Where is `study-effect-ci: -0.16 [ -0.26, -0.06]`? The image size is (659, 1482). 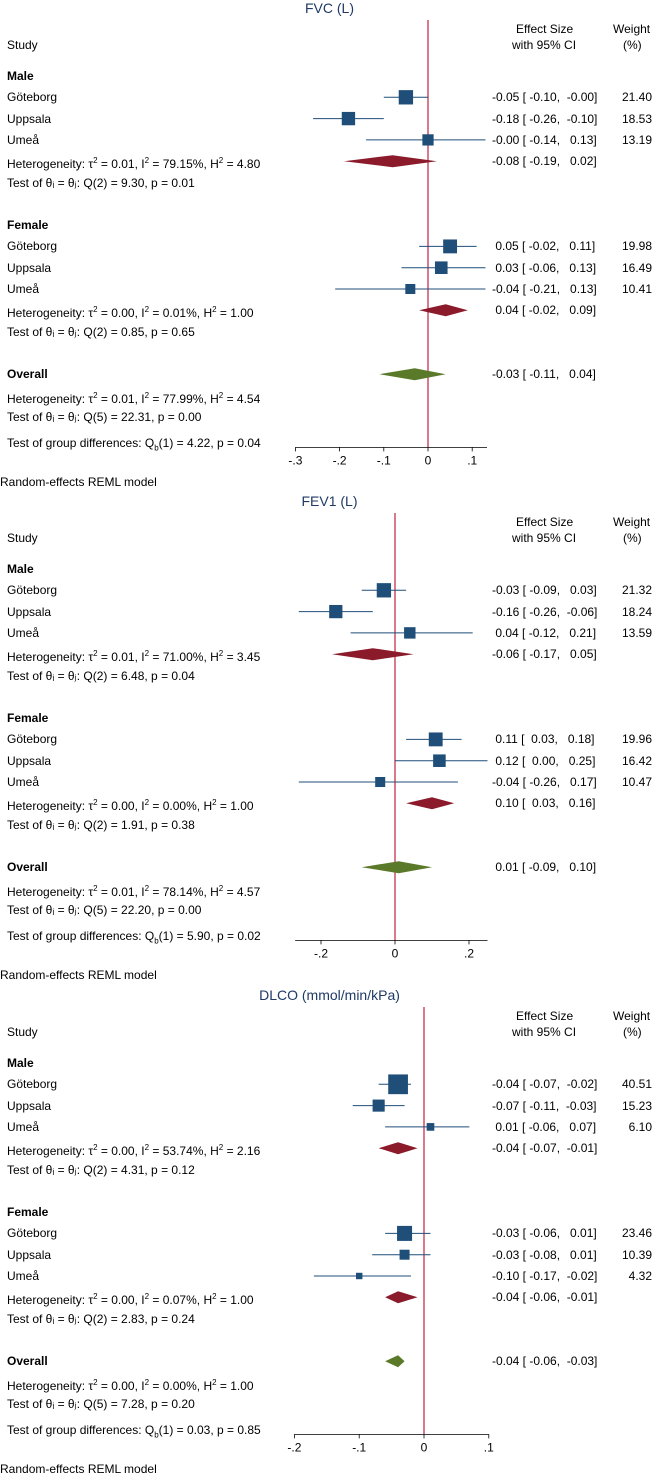
study-effect-ci: -0.16 [ -0.26, -0.06] is located at coordinates (545, 611).